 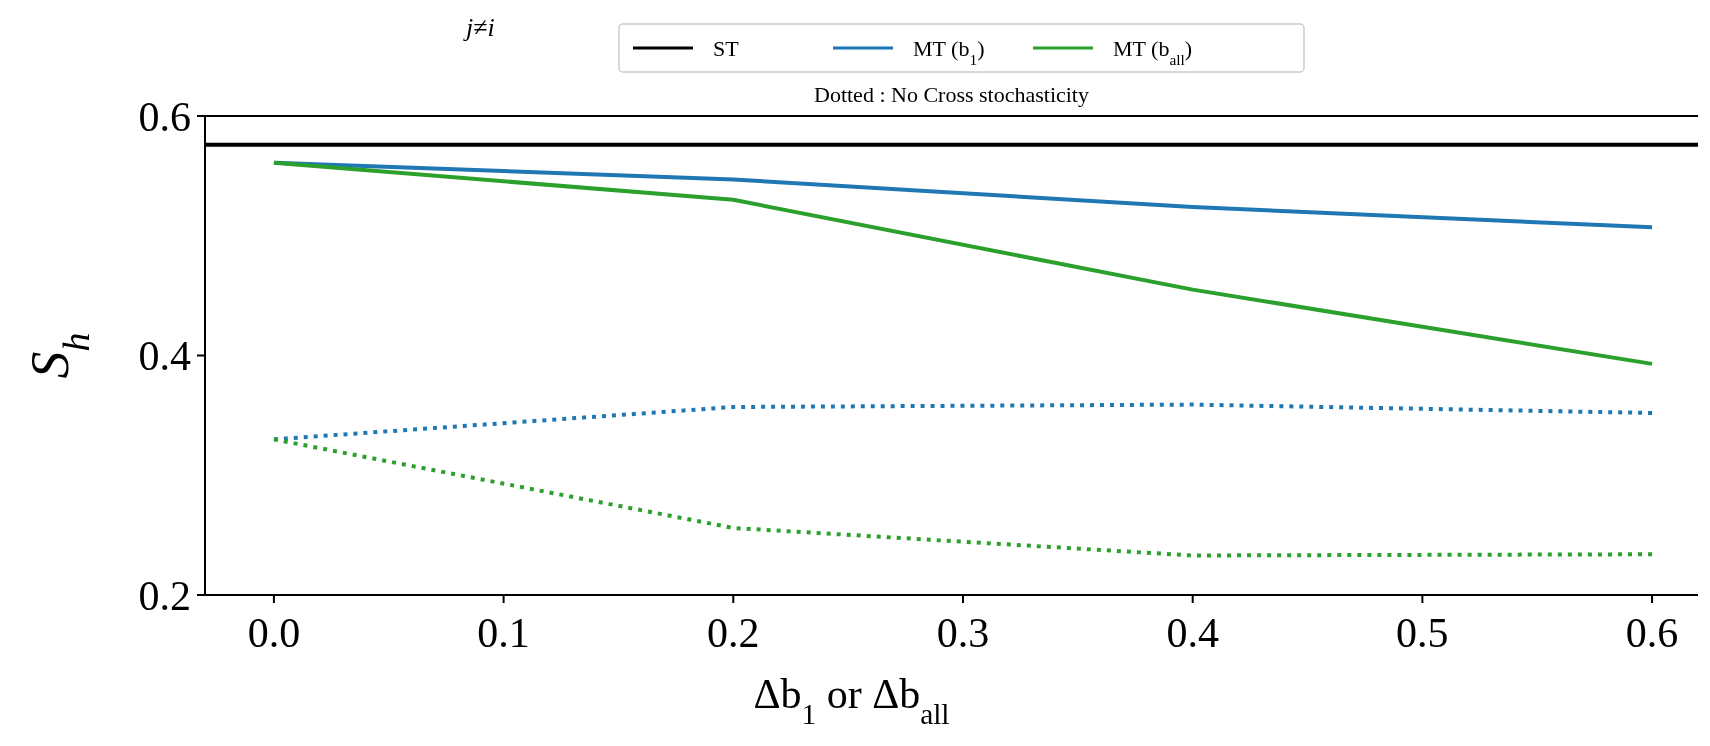 What do you see at coordinates (479, 27) in the screenshot?
I see `text: j≠i` at bounding box center [479, 27].